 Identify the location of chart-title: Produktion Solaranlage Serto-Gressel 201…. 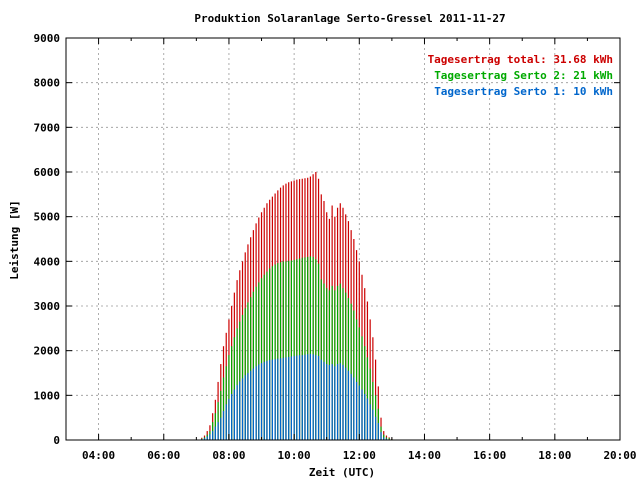
(349, 18).